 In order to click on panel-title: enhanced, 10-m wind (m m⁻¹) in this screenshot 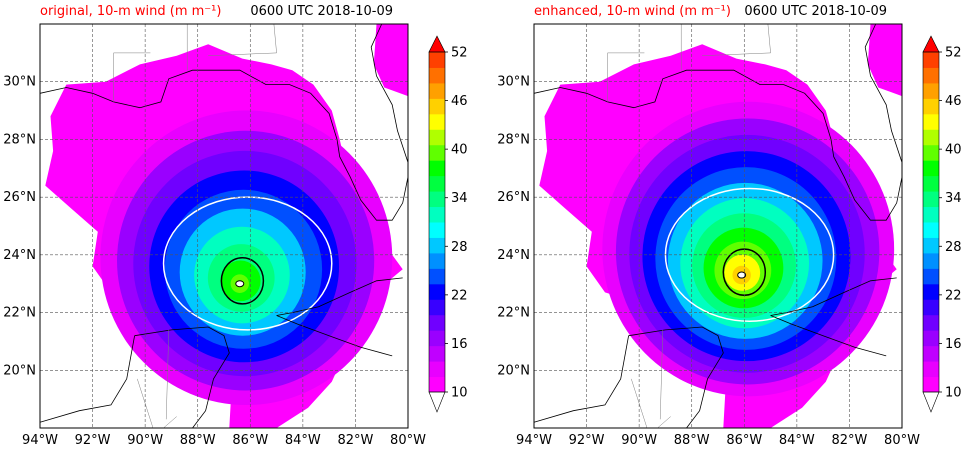, I will do `click(632, 11)`.